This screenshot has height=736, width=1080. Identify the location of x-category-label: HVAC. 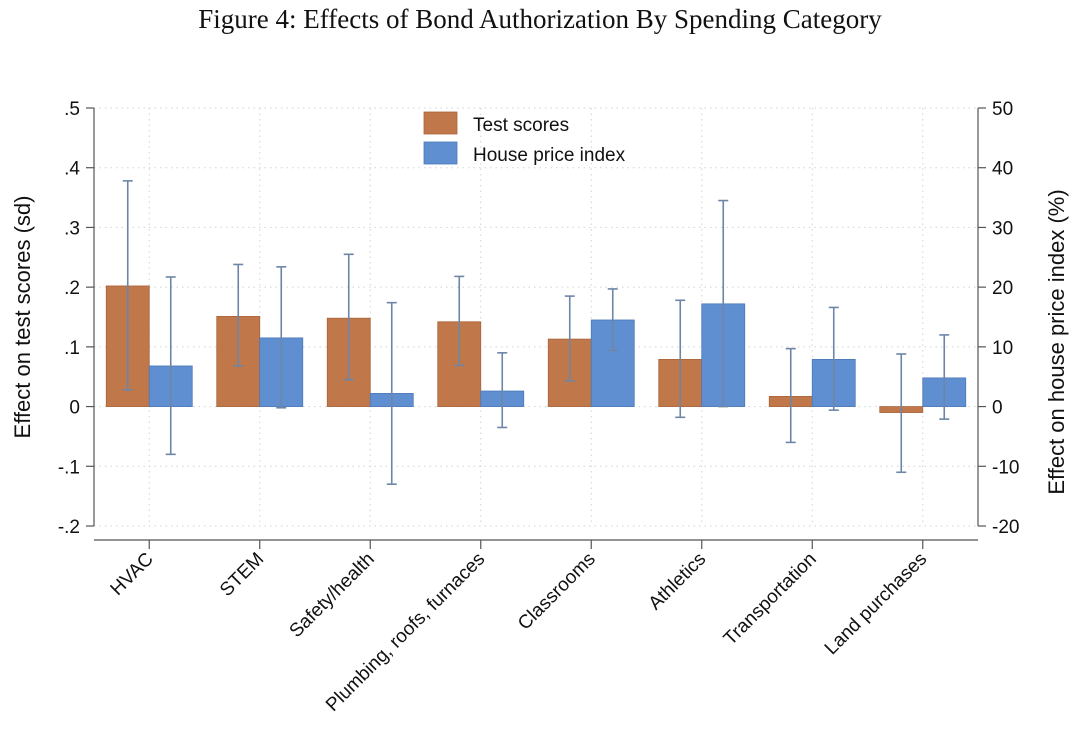
(132, 574).